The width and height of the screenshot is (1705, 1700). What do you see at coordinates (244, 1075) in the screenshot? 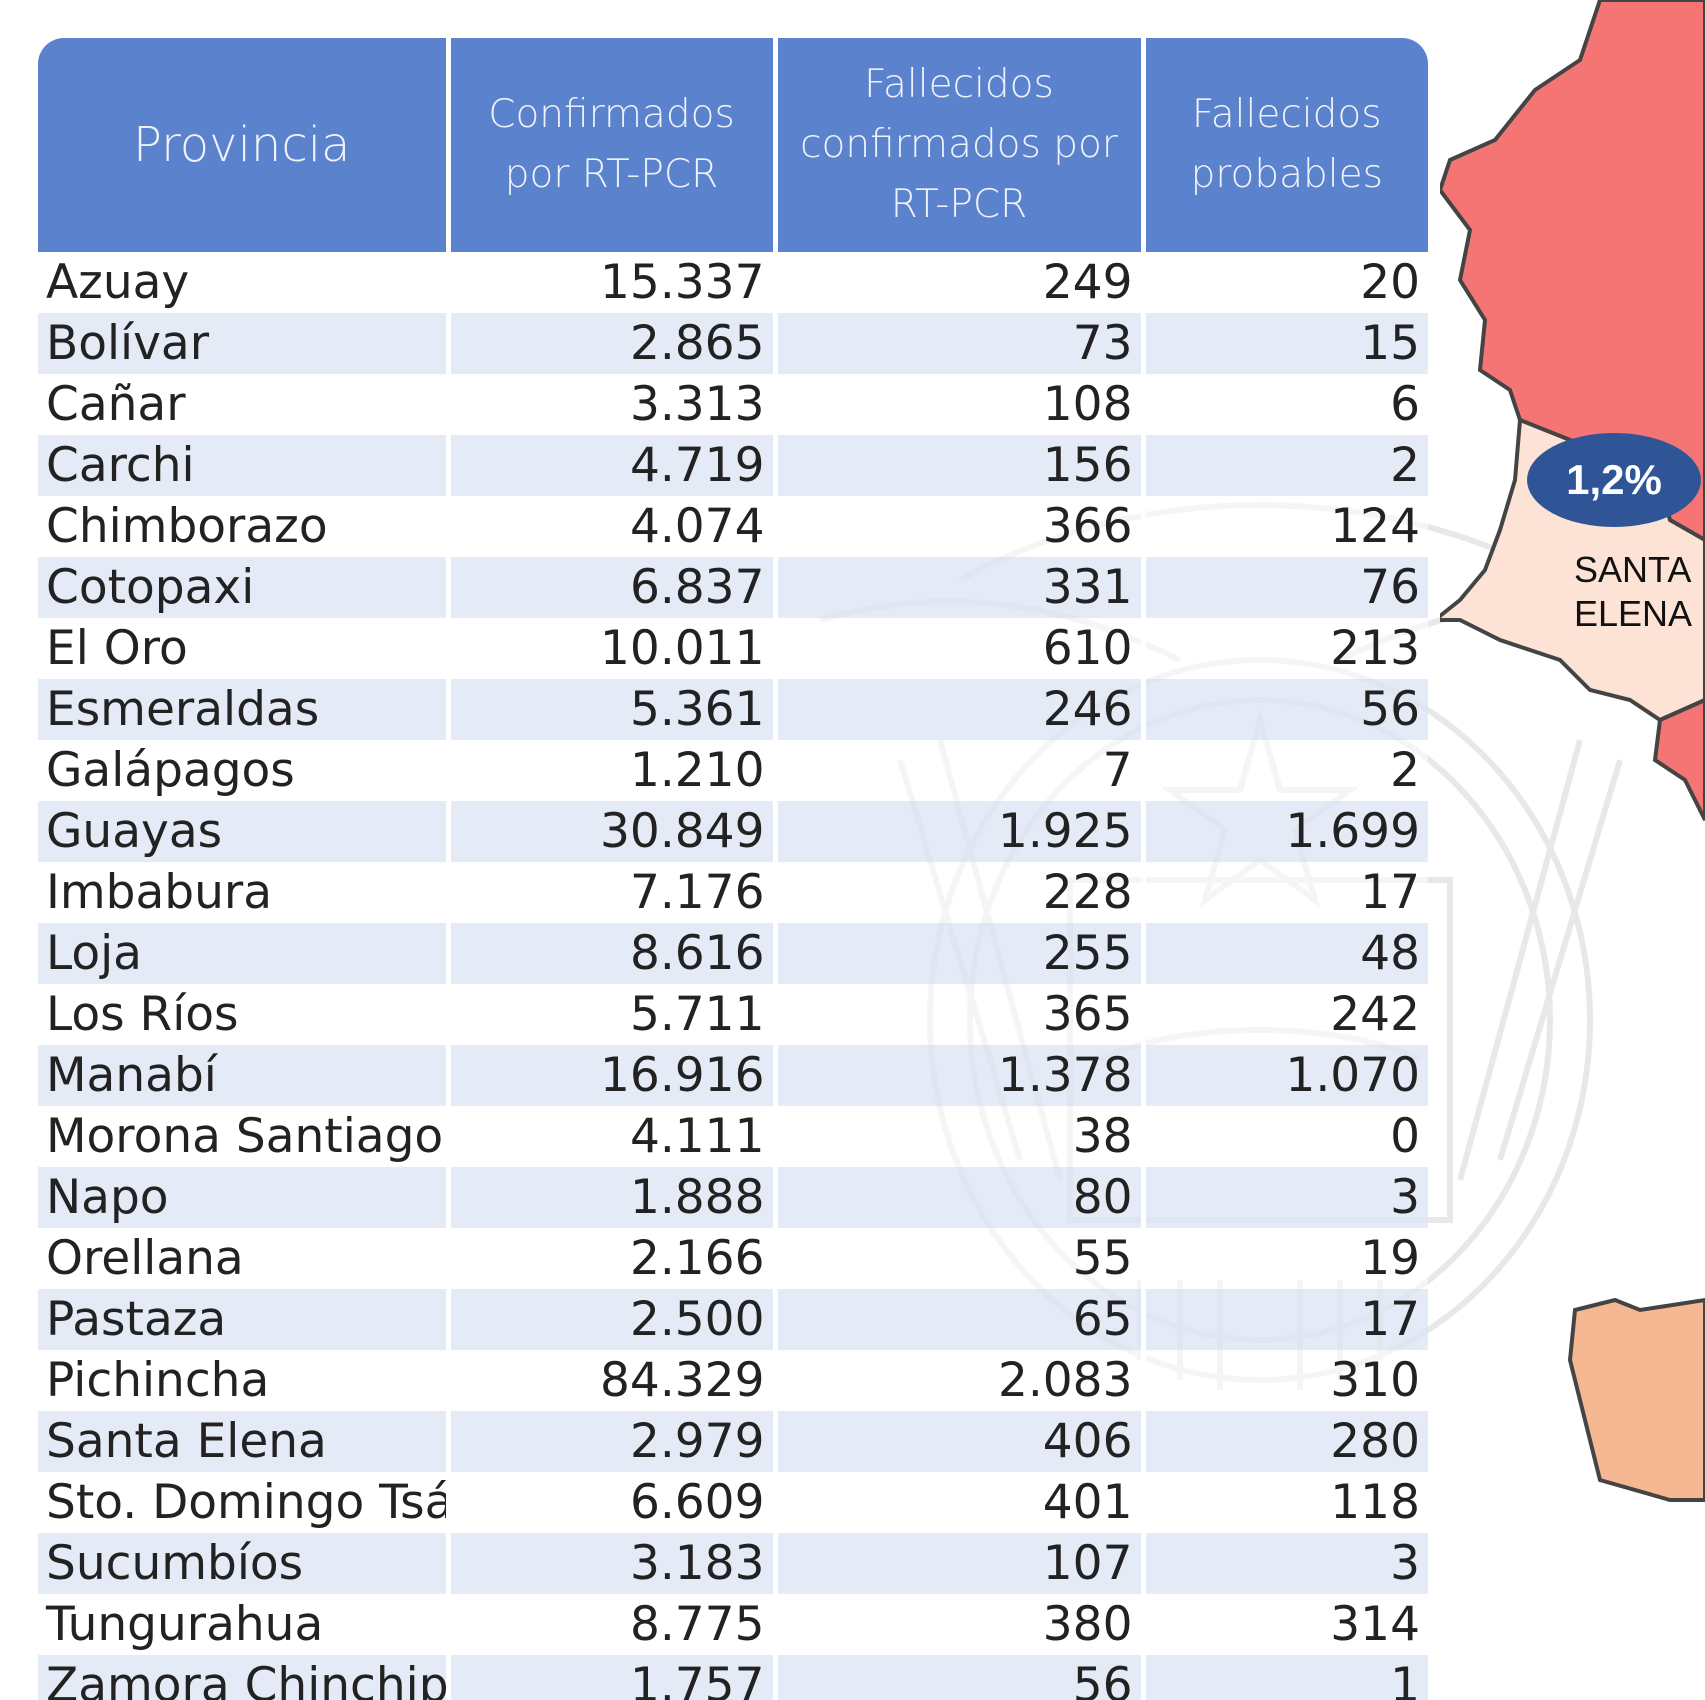
I see `cell-provincia: Manabí` at bounding box center [244, 1075].